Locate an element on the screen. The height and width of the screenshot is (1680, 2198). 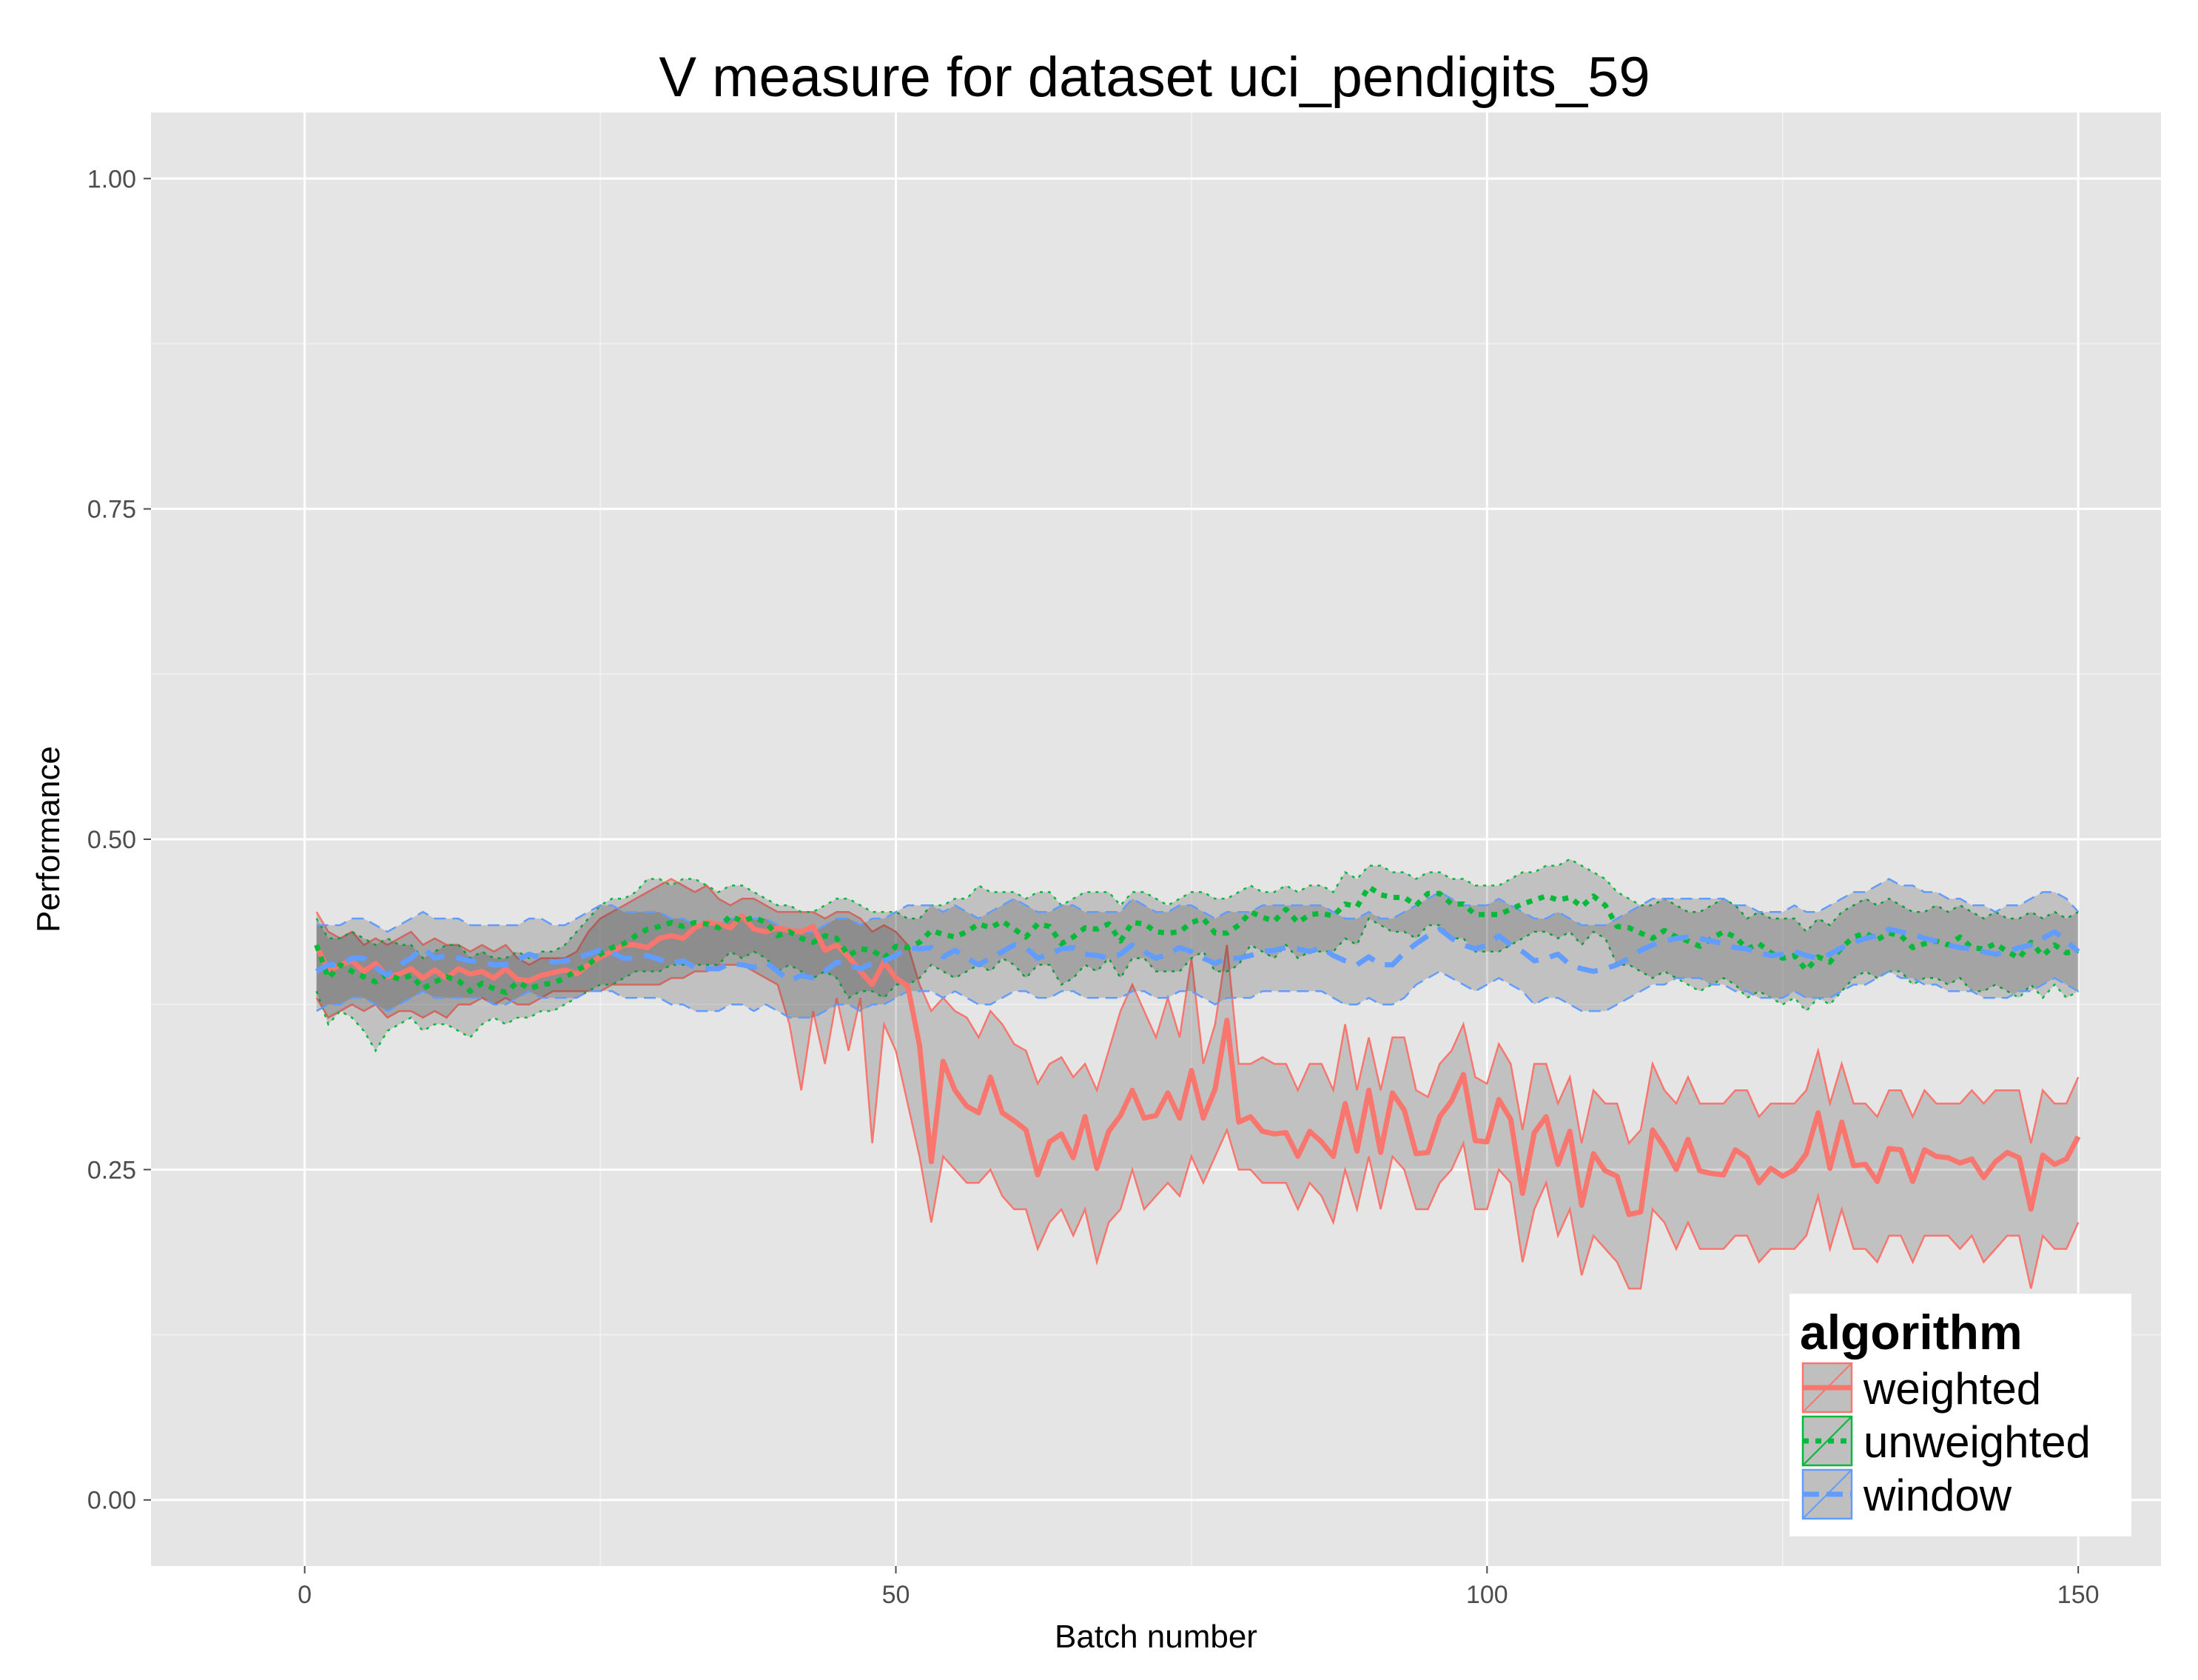
unweighted-legend-label: unweighted is located at coordinates (1977, 1442).